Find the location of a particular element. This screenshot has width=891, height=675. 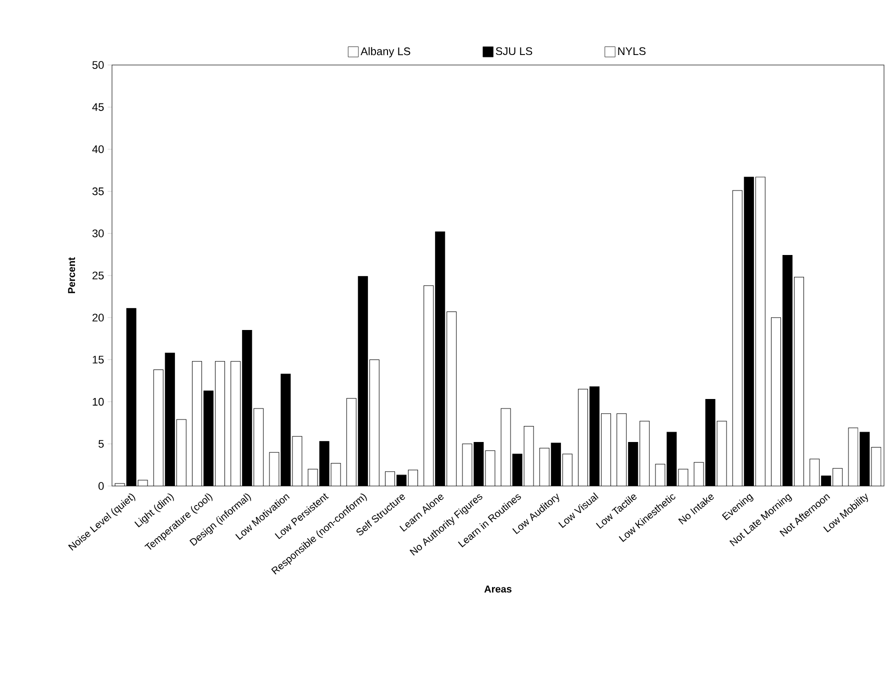

y-tick-label: 5 is located at coordinates (101, 444).